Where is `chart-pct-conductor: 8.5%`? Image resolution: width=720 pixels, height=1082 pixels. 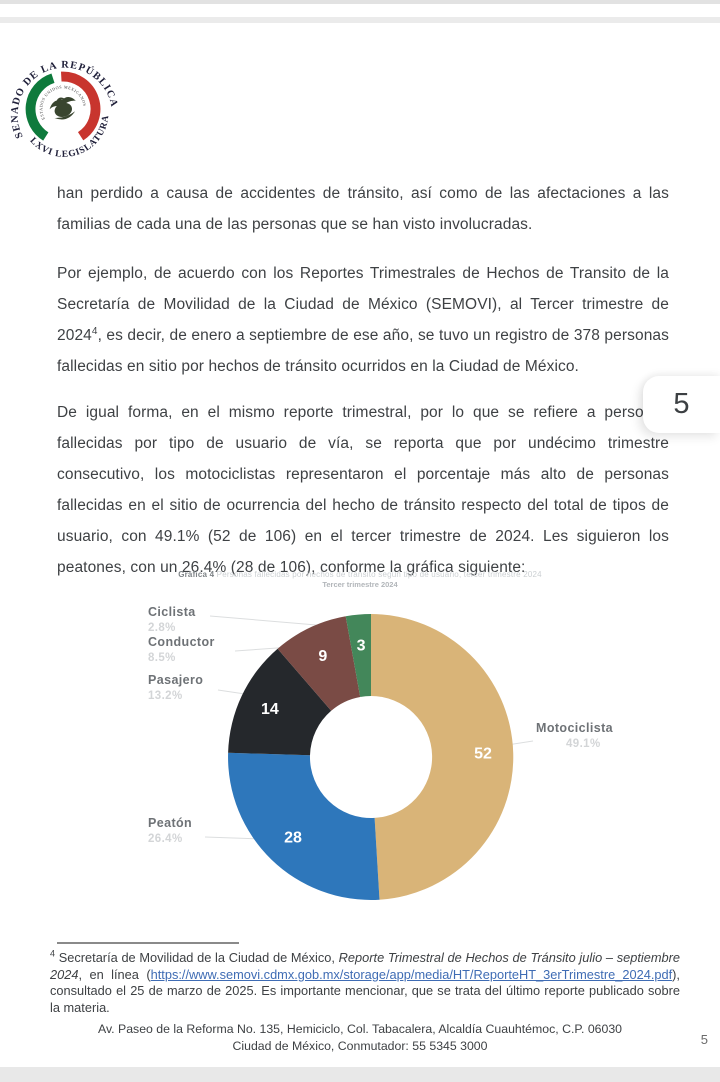 chart-pct-conductor: 8.5% is located at coordinates (162, 658).